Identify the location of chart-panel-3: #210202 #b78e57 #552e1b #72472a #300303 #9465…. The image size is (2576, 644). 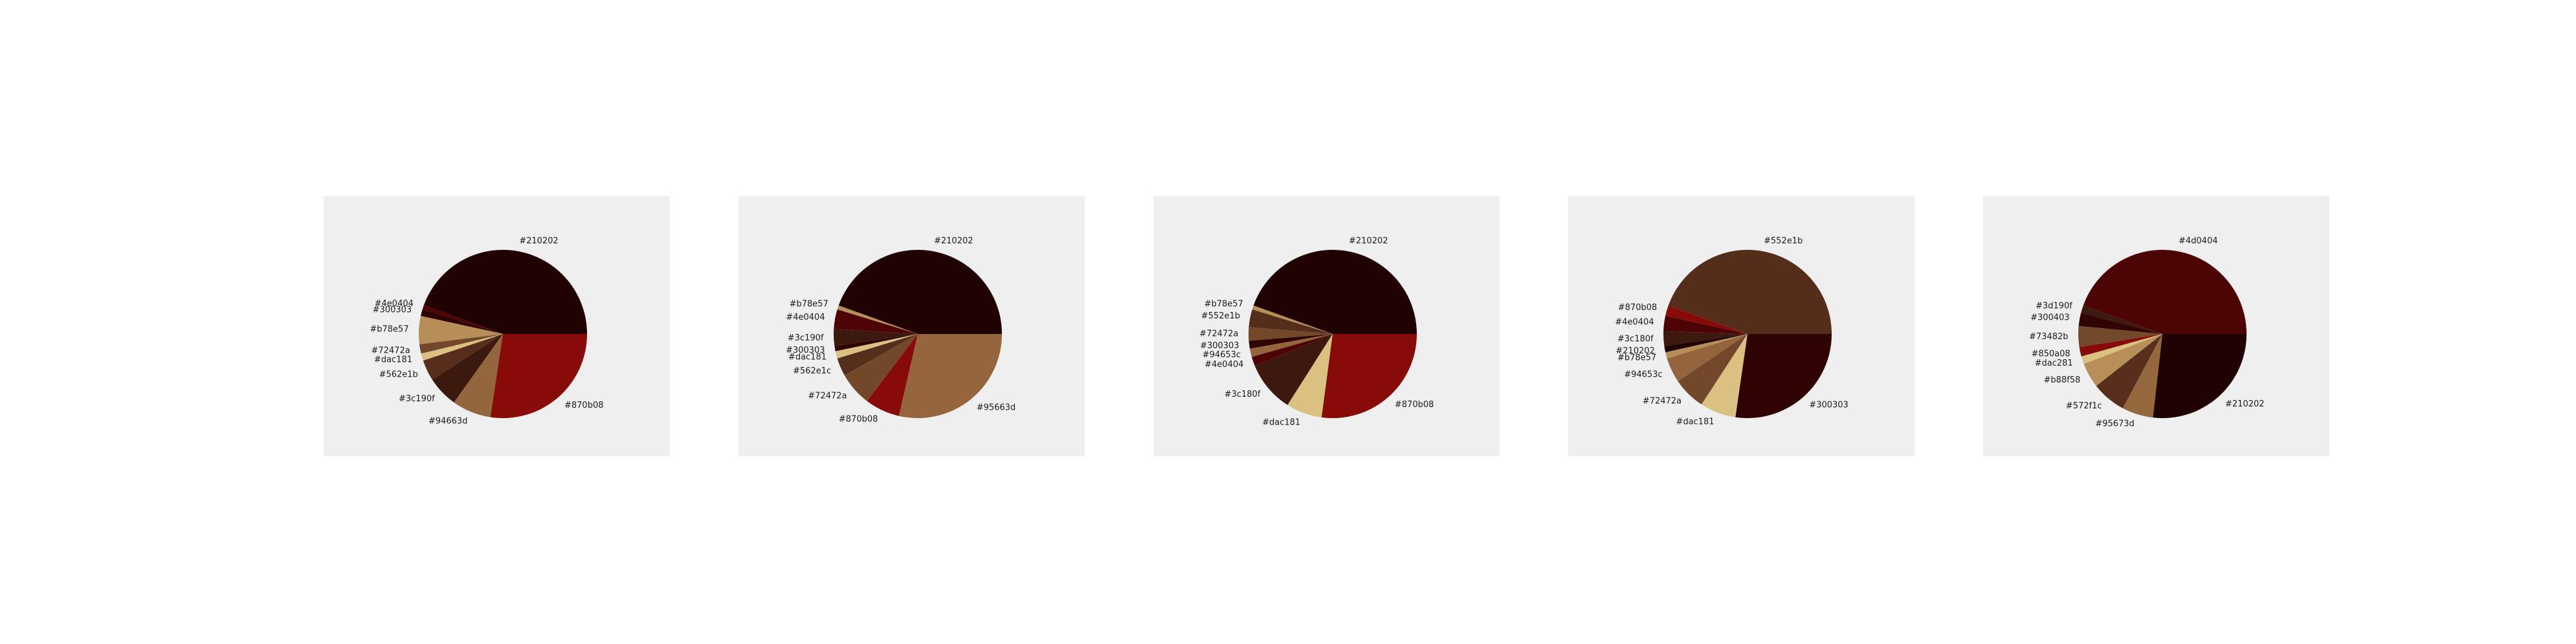
(1326, 326).